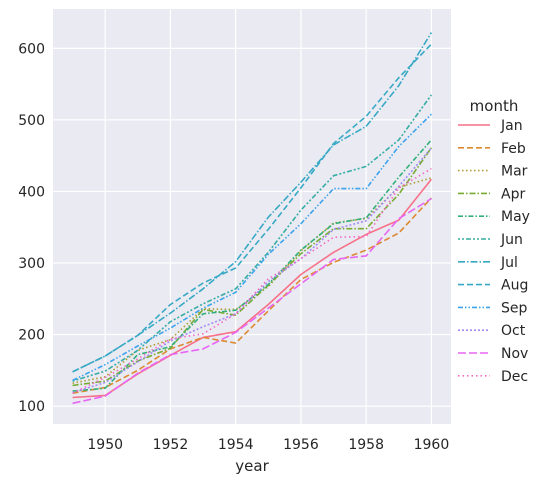 The image size is (546, 484). What do you see at coordinates (252, 466) in the screenshot?
I see `x-axis-label: year` at bounding box center [252, 466].